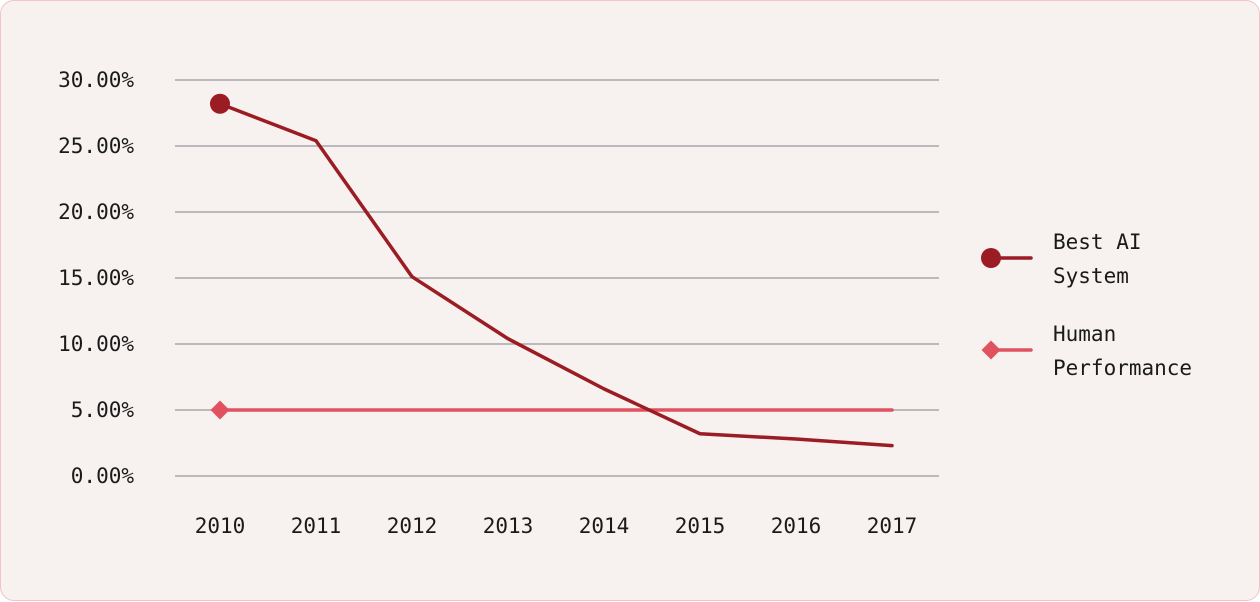  I want to click on series-marker-circle, so click(220, 103).